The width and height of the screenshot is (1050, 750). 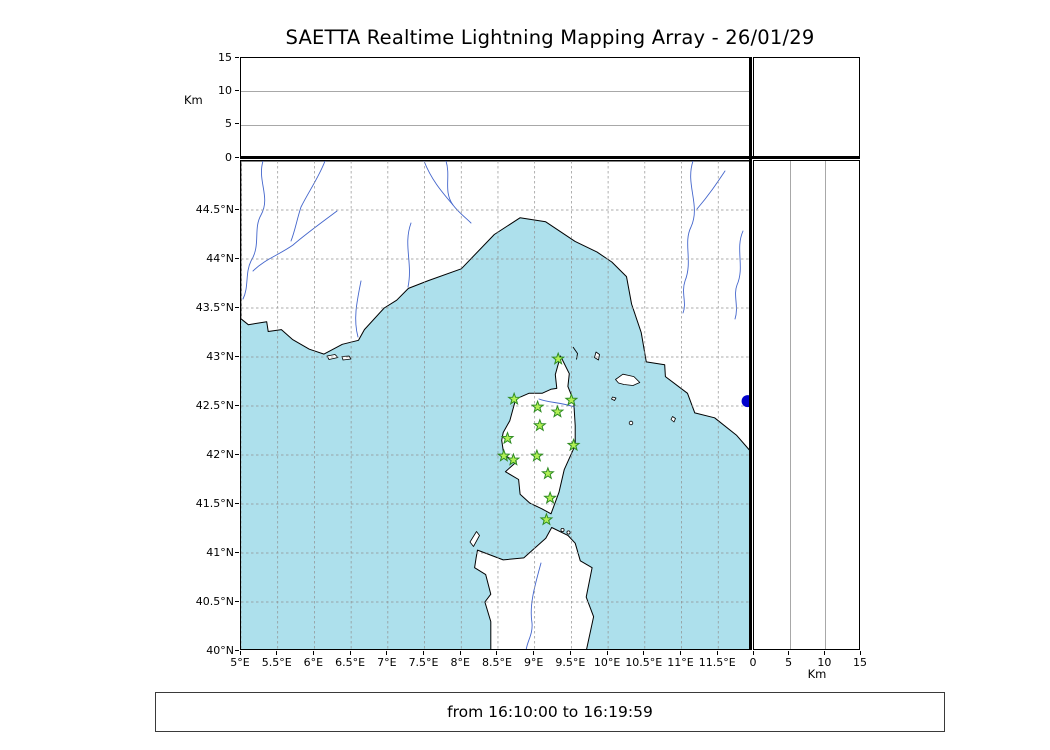 What do you see at coordinates (806, 405) in the screenshot?
I see `latitude-altitude-panel` at bounding box center [806, 405].